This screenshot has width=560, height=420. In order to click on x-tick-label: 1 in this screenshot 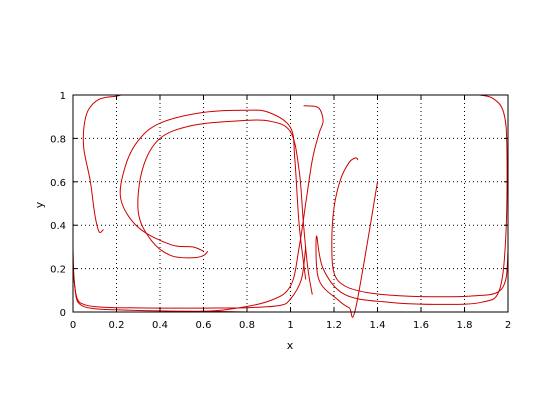, I will do `click(290, 325)`.